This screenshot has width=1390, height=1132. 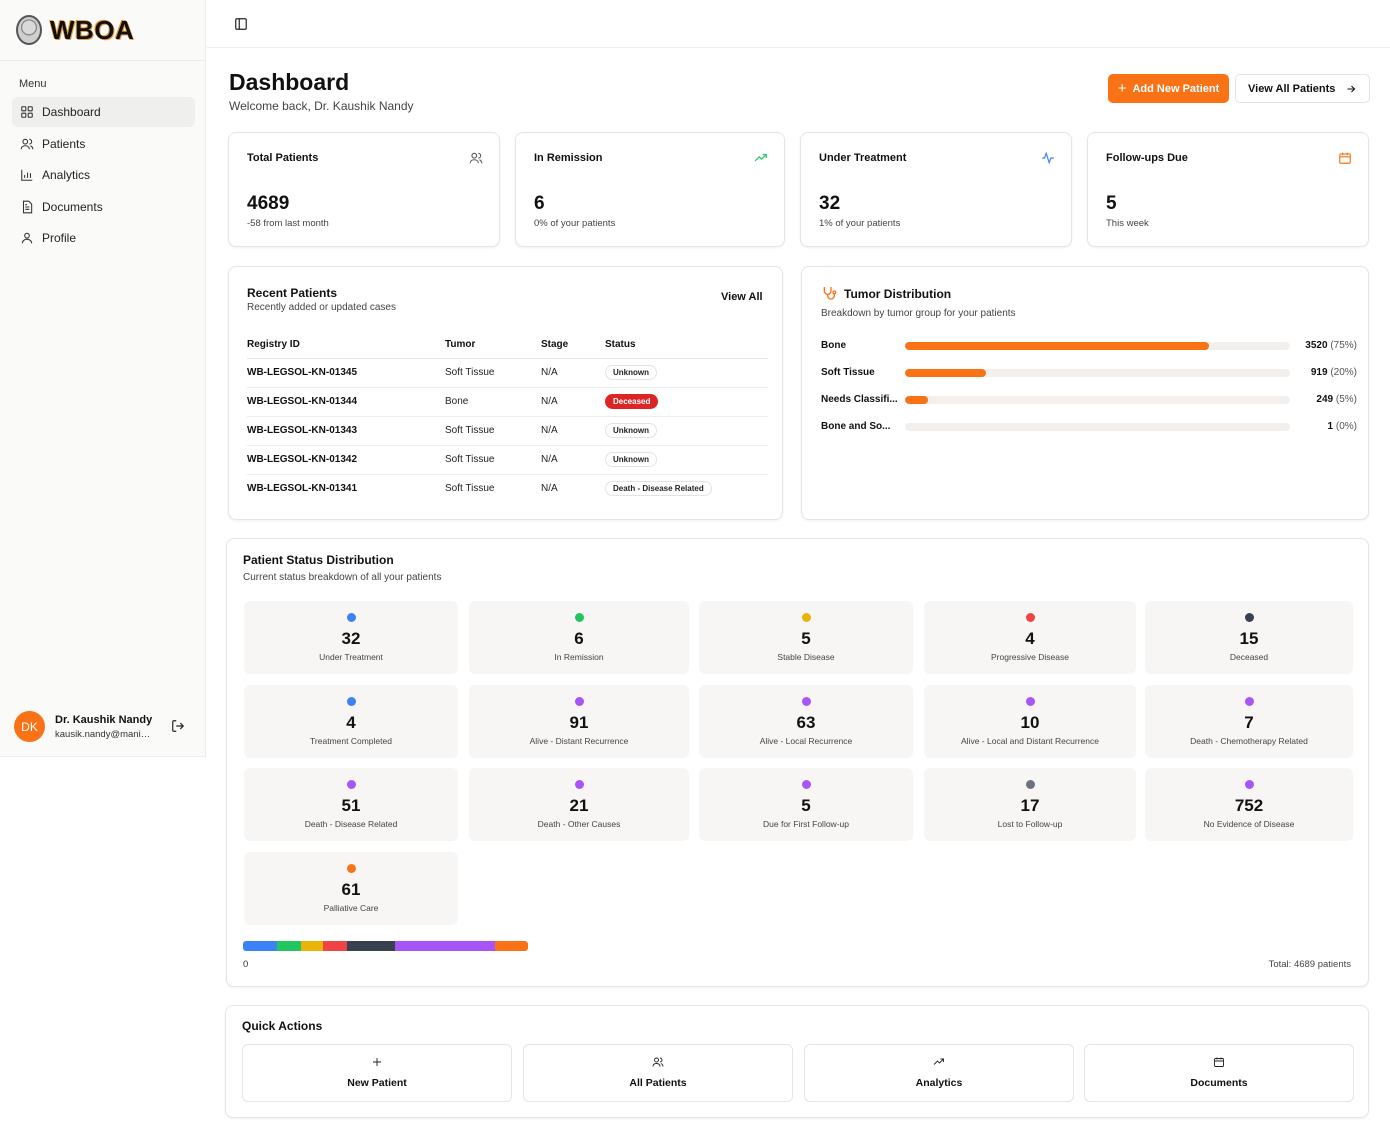 I want to click on stat-value: 6, so click(x=539, y=203).